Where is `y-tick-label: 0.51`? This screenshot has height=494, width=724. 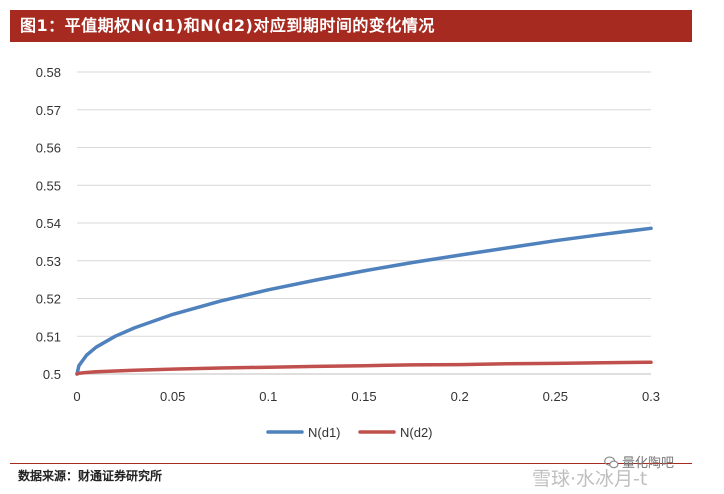 y-tick-label: 0.51 is located at coordinates (48, 336).